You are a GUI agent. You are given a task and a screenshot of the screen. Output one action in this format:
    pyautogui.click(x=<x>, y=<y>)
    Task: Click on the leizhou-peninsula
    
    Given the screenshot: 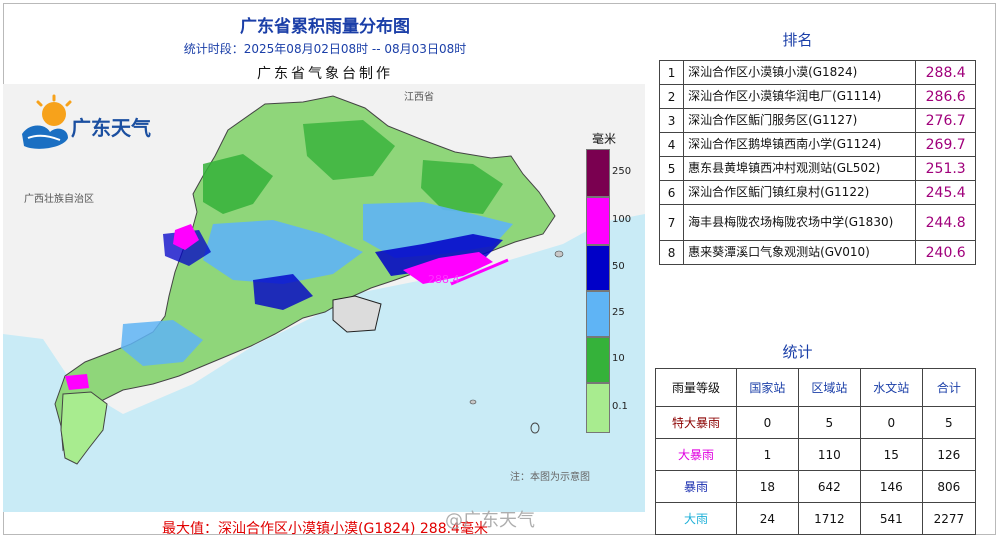 What is the action you would take?
    pyautogui.click(x=84, y=428)
    